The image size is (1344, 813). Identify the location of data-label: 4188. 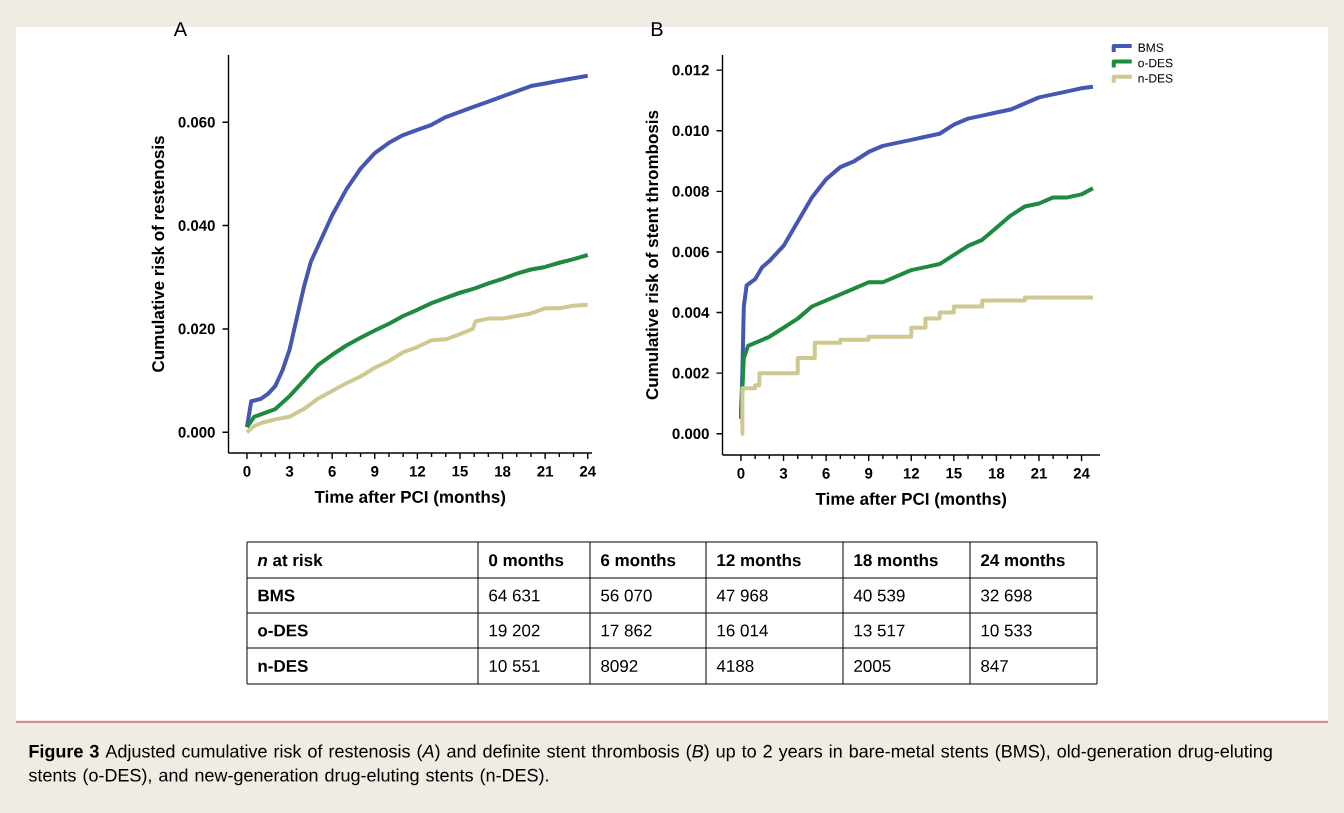
(735, 665).